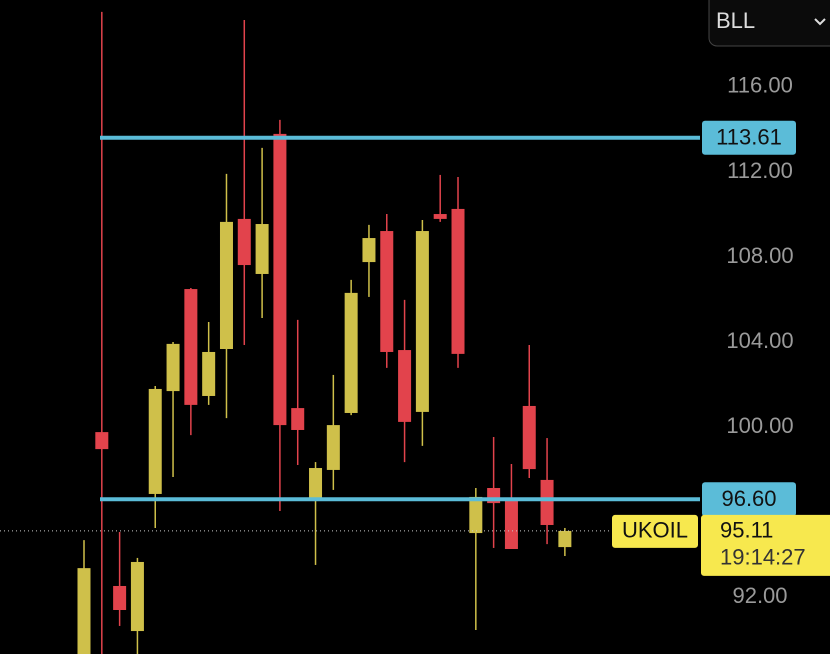 The image size is (830, 654). I want to click on last-price-box, so click(765, 545).